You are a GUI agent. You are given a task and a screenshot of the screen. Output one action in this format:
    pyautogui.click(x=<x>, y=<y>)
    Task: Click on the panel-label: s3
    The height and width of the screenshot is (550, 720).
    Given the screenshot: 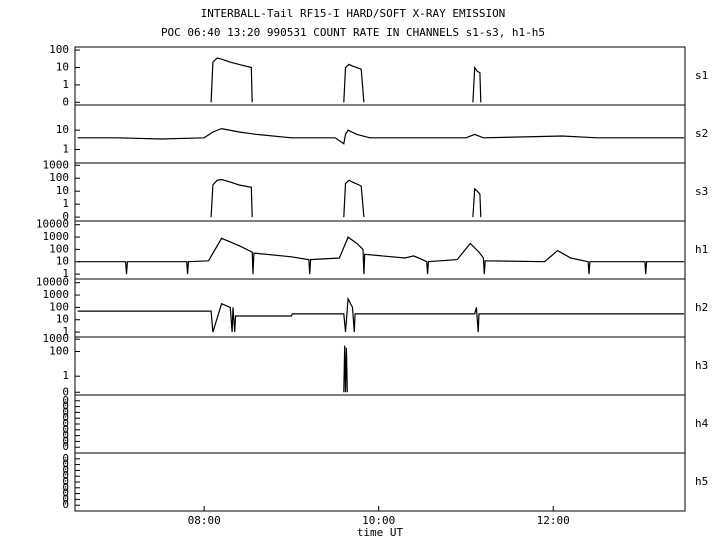 What is the action you would take?
    pyautogui.click(x=701, y=191)
    